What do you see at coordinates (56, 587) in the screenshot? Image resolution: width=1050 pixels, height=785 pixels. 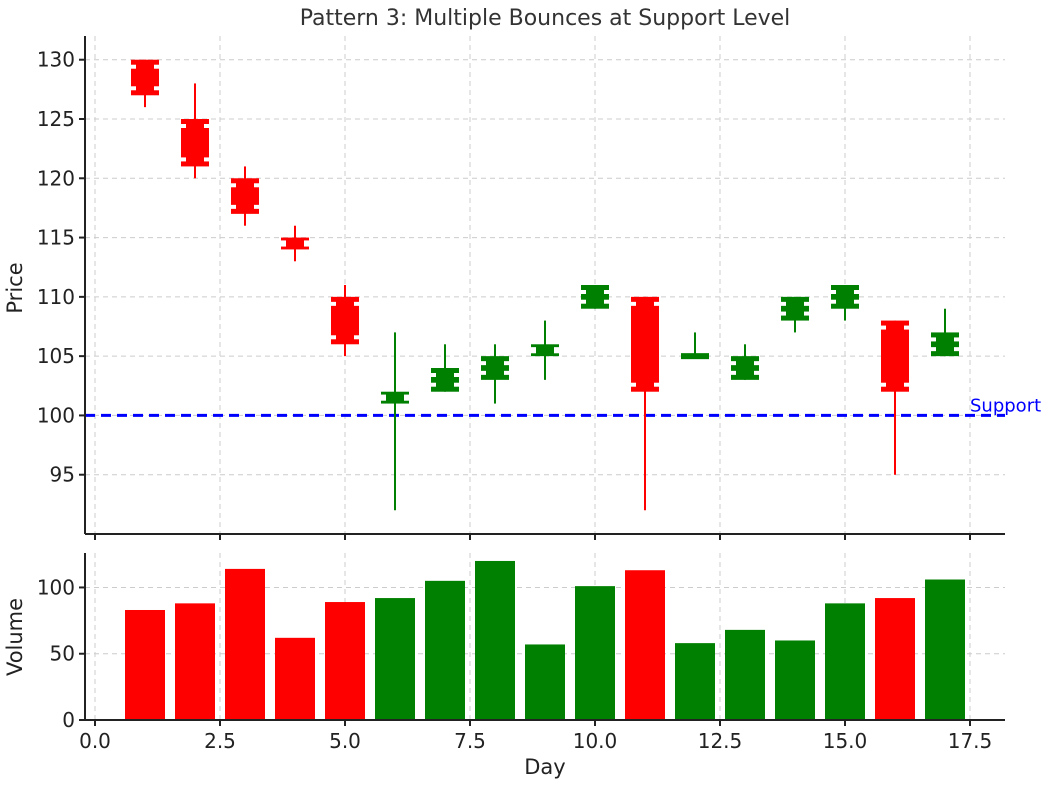 I see `volume-y-tick-label: 100` at bounding box center [56, 587].